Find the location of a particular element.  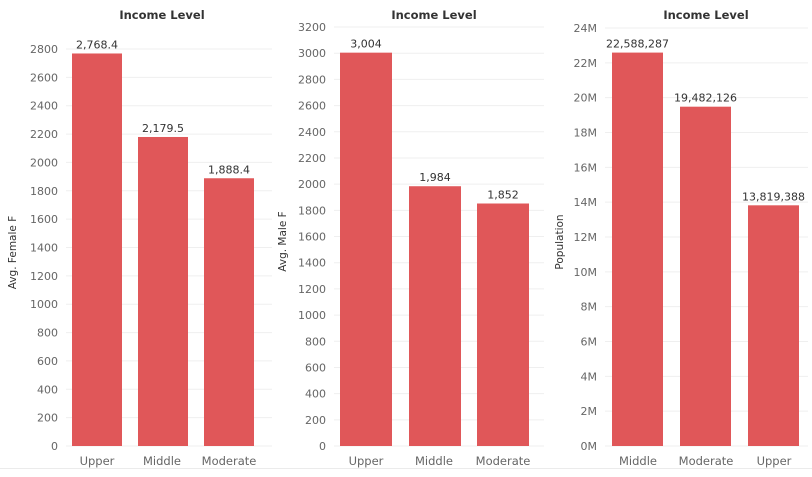

y-tick-label: 24M is located at coordinates (586, 28).